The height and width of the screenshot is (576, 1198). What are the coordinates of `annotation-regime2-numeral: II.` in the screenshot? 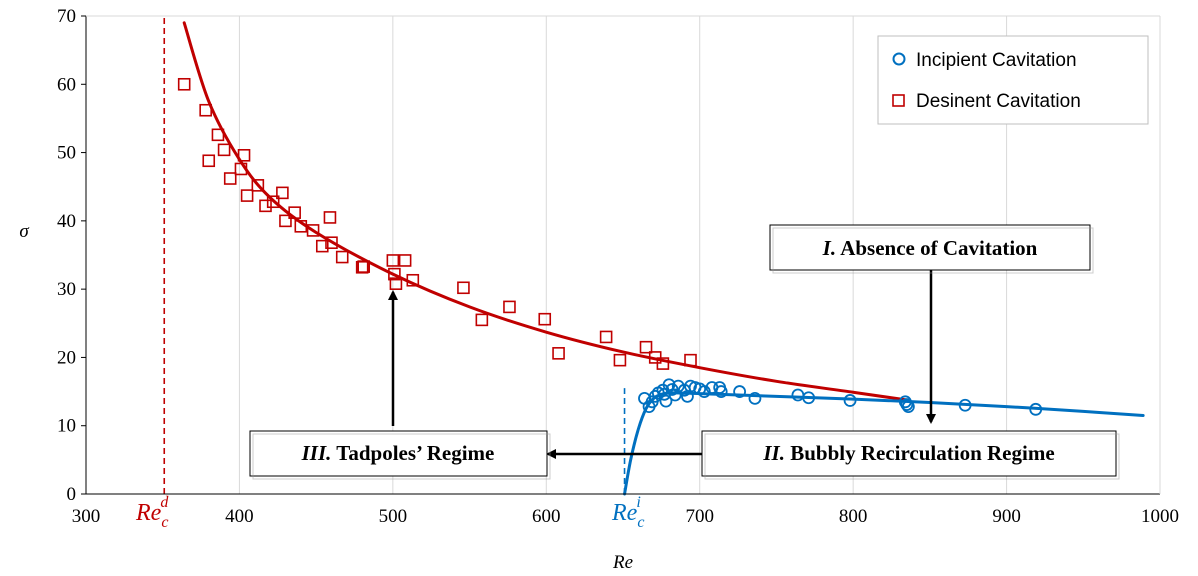 It's located at (773, 453).